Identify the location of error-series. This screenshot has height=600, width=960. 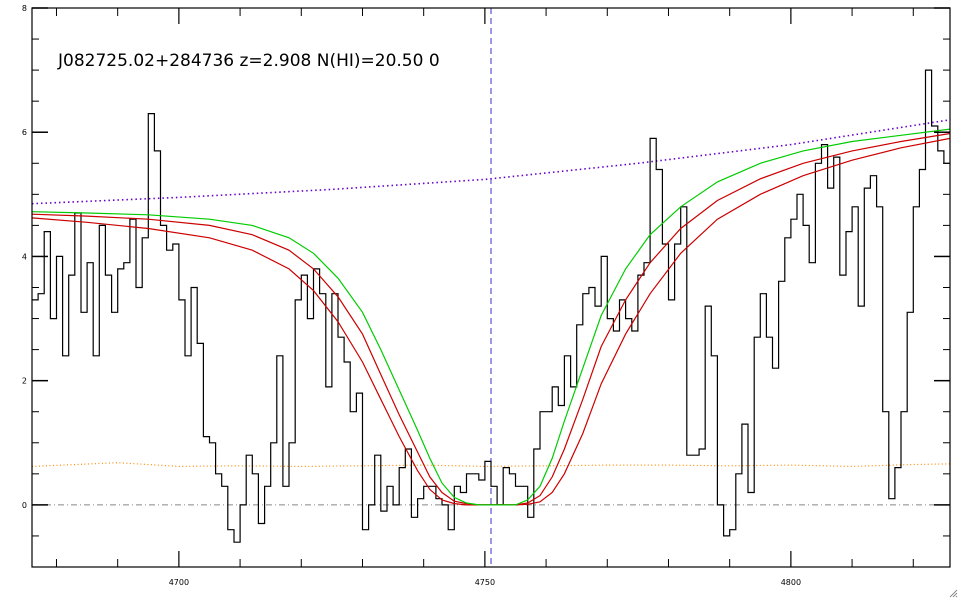
(491, 465).